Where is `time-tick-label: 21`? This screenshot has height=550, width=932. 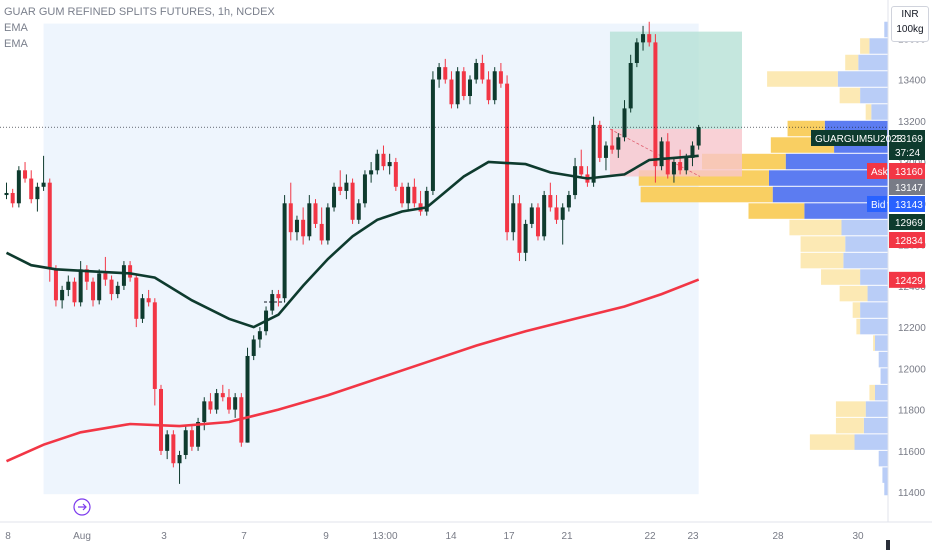 time-tick-label: 21 is located at coordinates (567, 536).